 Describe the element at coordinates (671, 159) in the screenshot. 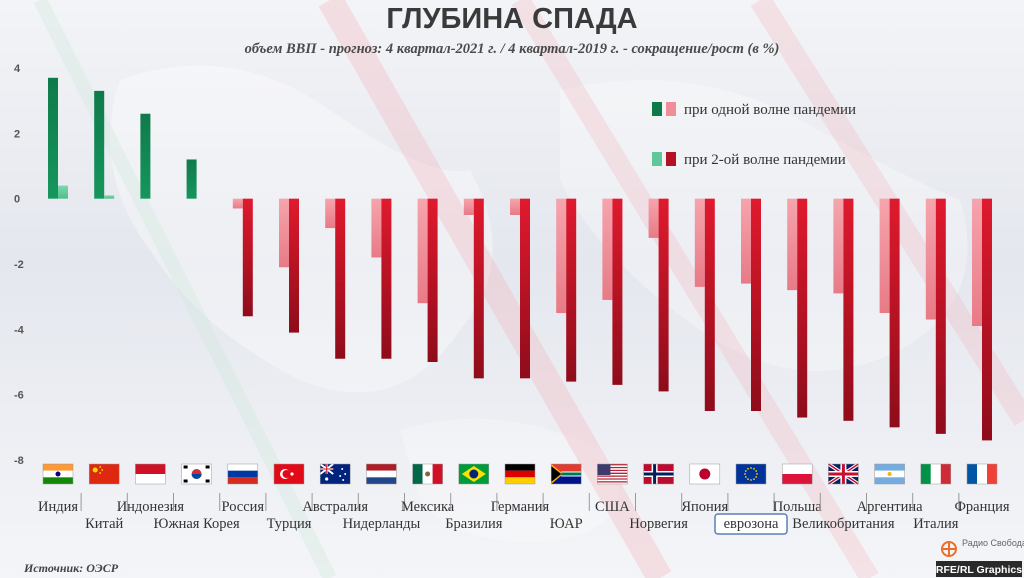

I see `legend-swatch-two-wave-neg` at that location.